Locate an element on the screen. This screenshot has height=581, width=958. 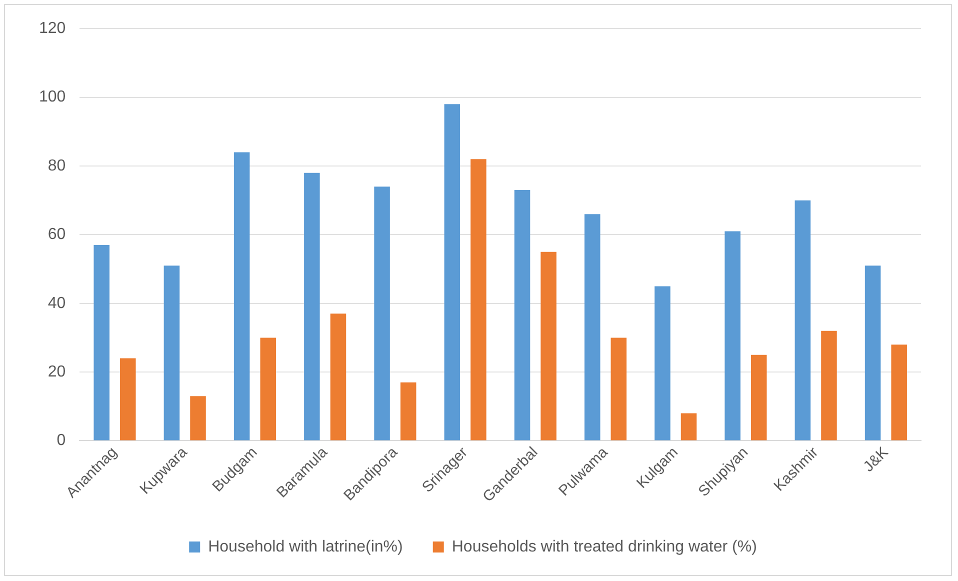
y-tick-label: 60 is located at coordinates (57, 235).